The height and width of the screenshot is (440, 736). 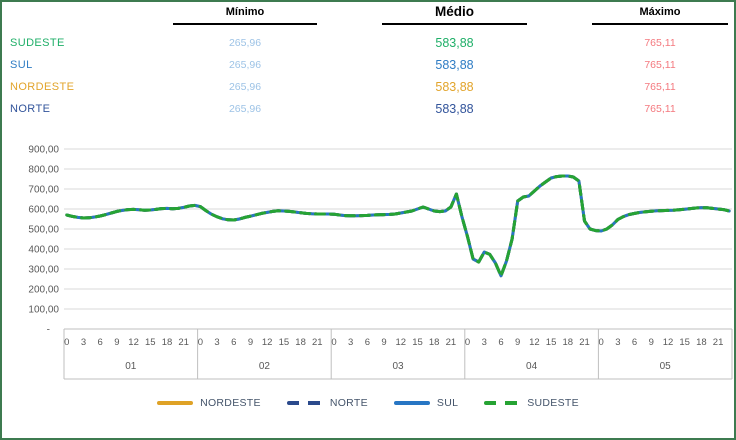 What do you see at coordinates (502, 403) in the screenshot?
I see `legend-swatch-sudeste` at bounding box center [502, 403].